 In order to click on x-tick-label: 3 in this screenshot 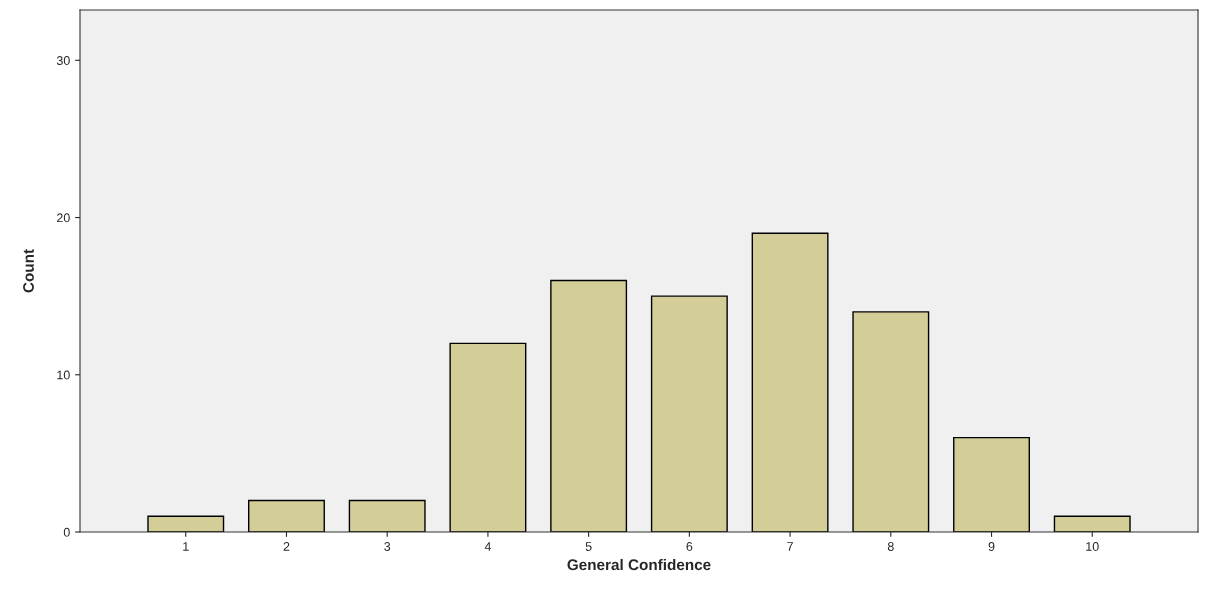, I will do `click(387, 546)`.